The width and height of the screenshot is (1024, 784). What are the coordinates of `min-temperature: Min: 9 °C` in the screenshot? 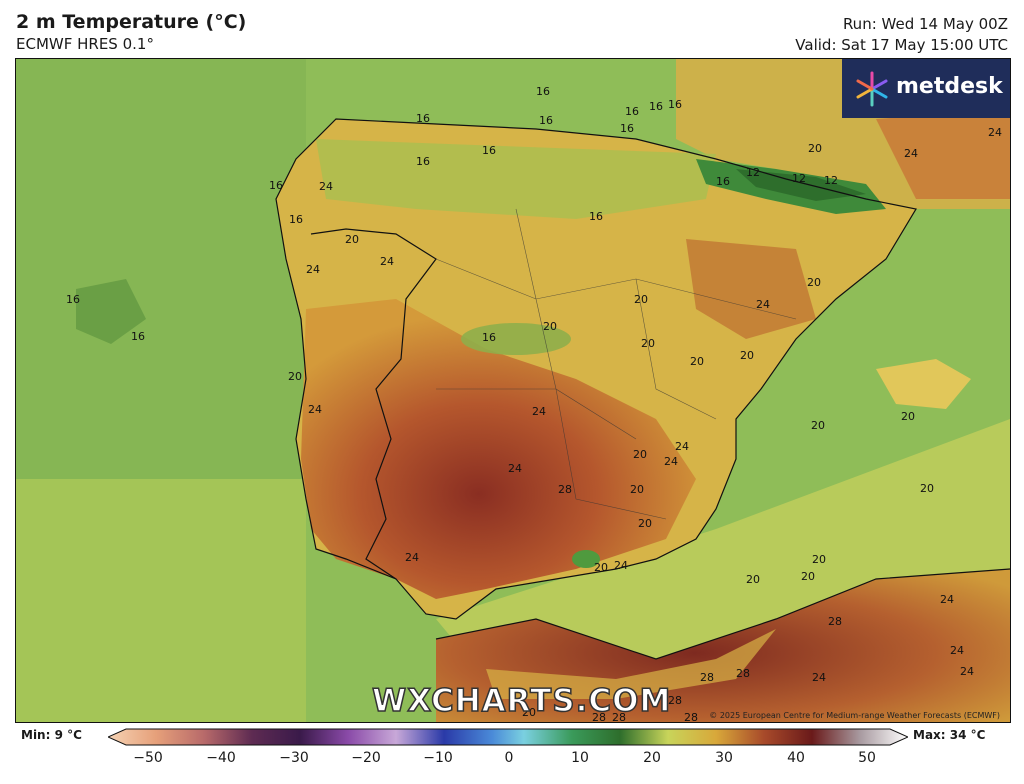 It's located at (51, 735).